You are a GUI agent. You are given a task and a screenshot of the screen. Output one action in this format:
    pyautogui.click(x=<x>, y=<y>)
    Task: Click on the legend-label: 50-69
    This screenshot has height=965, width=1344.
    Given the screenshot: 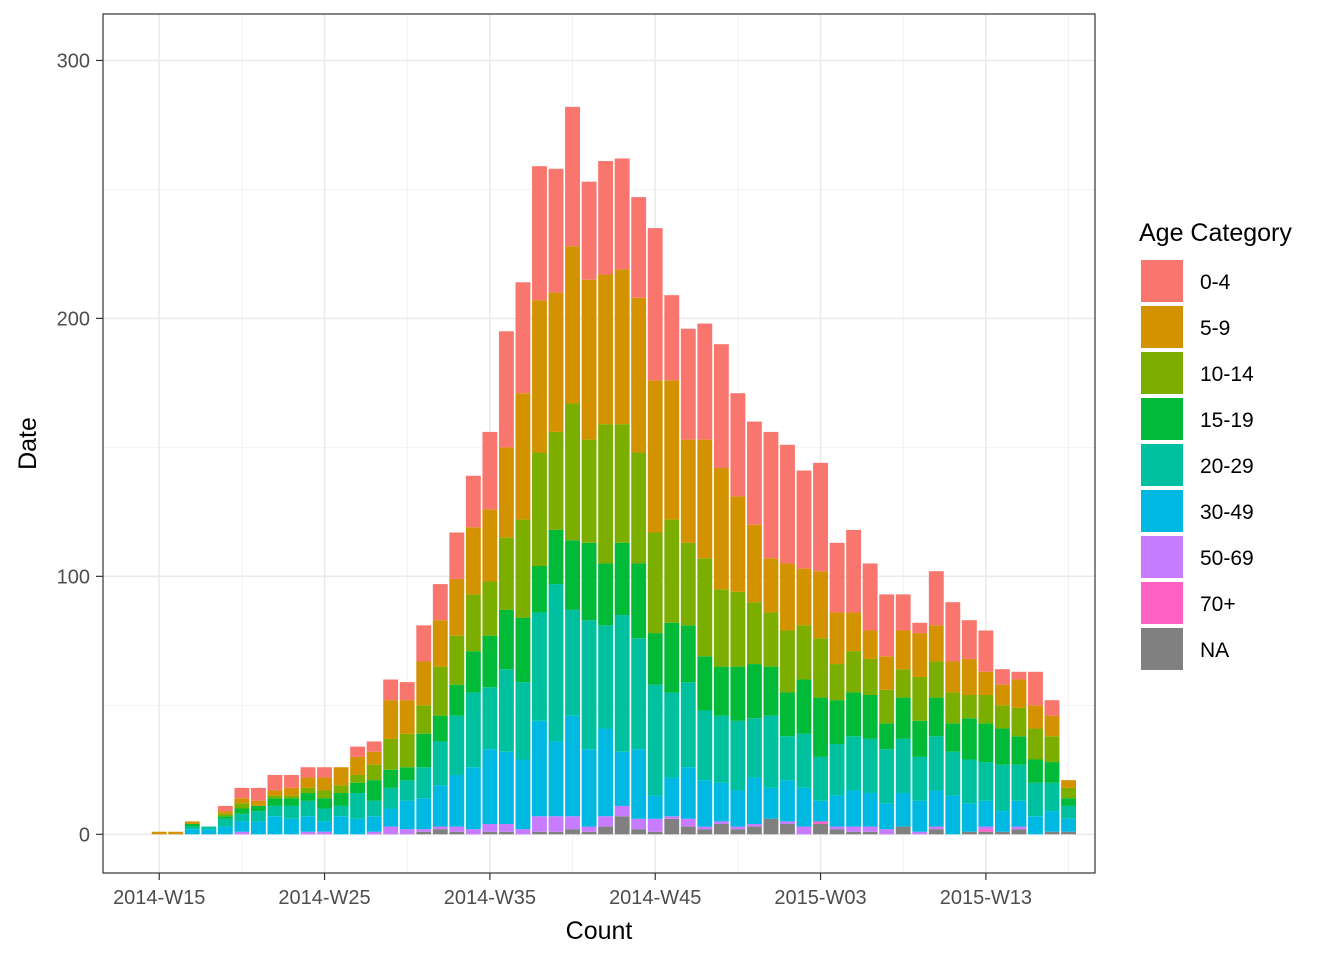 What is the action you would take?
    pyautogui.click(x=1227, y=558)
    